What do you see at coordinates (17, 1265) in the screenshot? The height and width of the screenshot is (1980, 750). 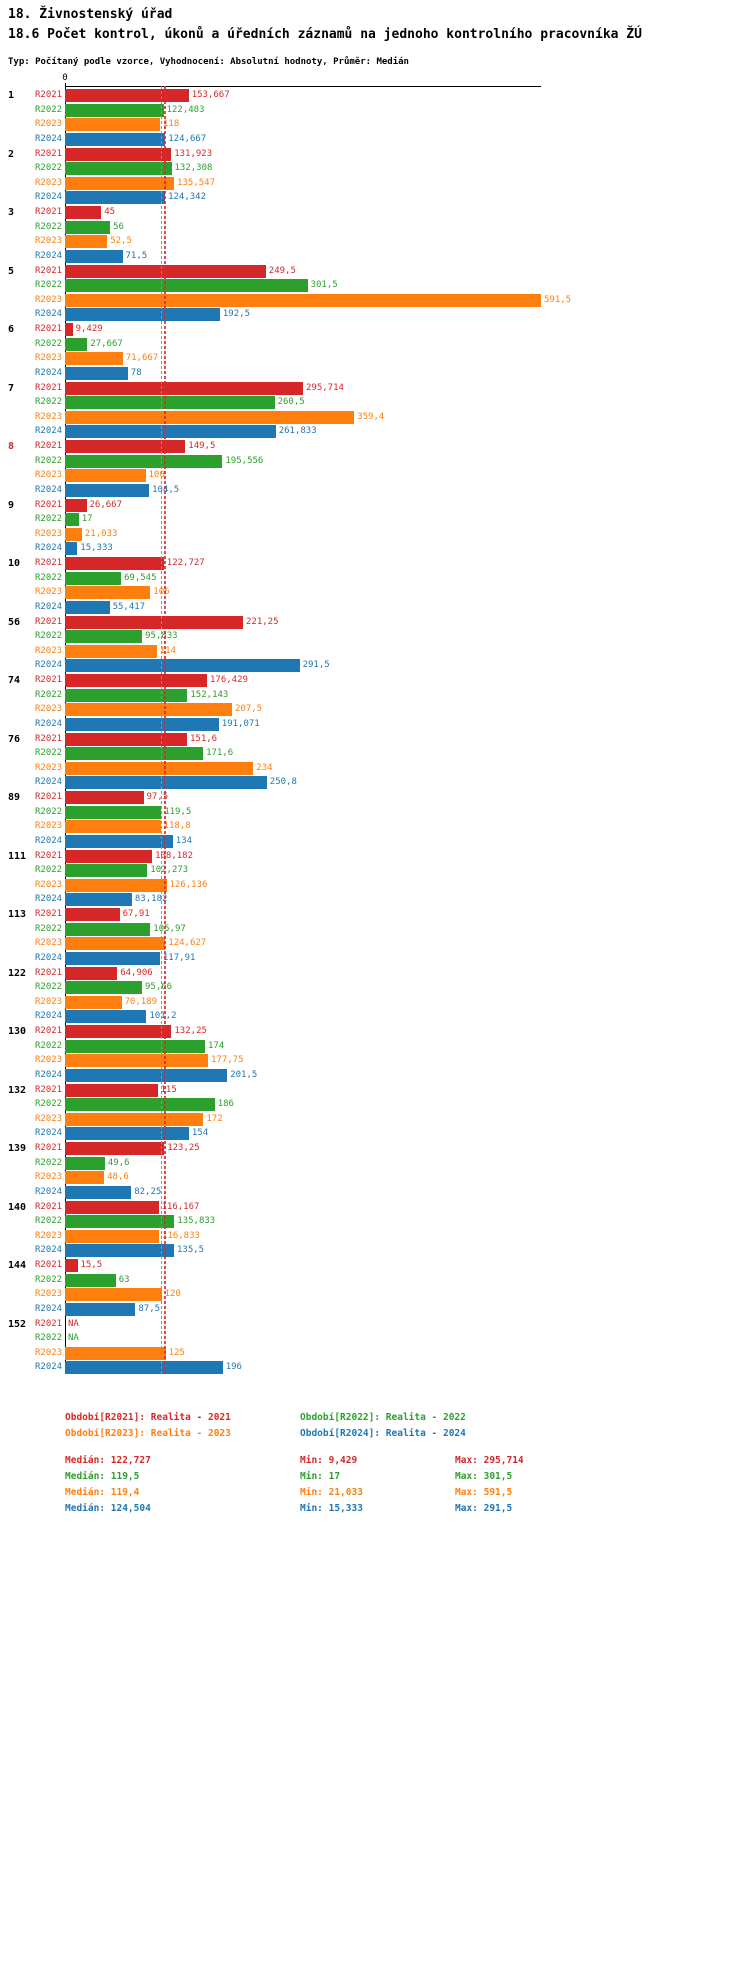 I see `group-label: 144` at bounding box center [17, 1265].